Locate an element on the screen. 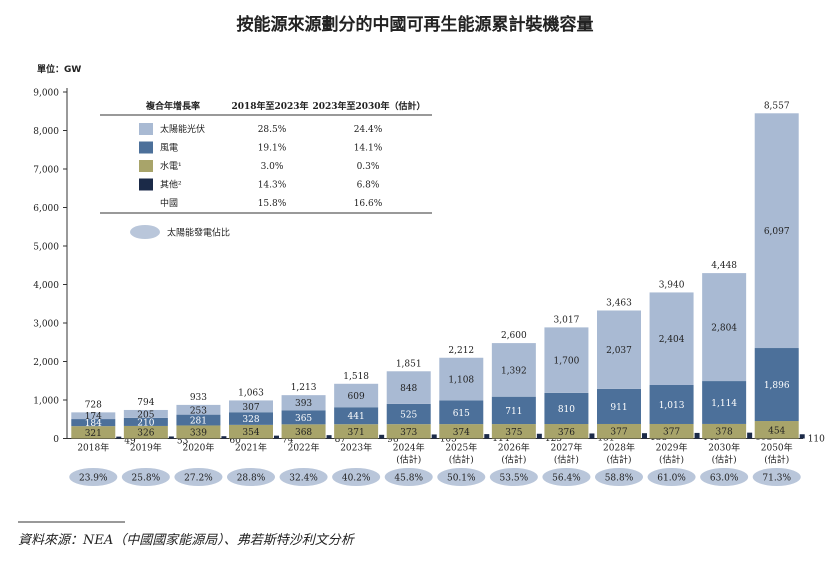 This screenshot has height=563, width=830. x-tick-label: 2018年 is located at coordinates (93, 448).